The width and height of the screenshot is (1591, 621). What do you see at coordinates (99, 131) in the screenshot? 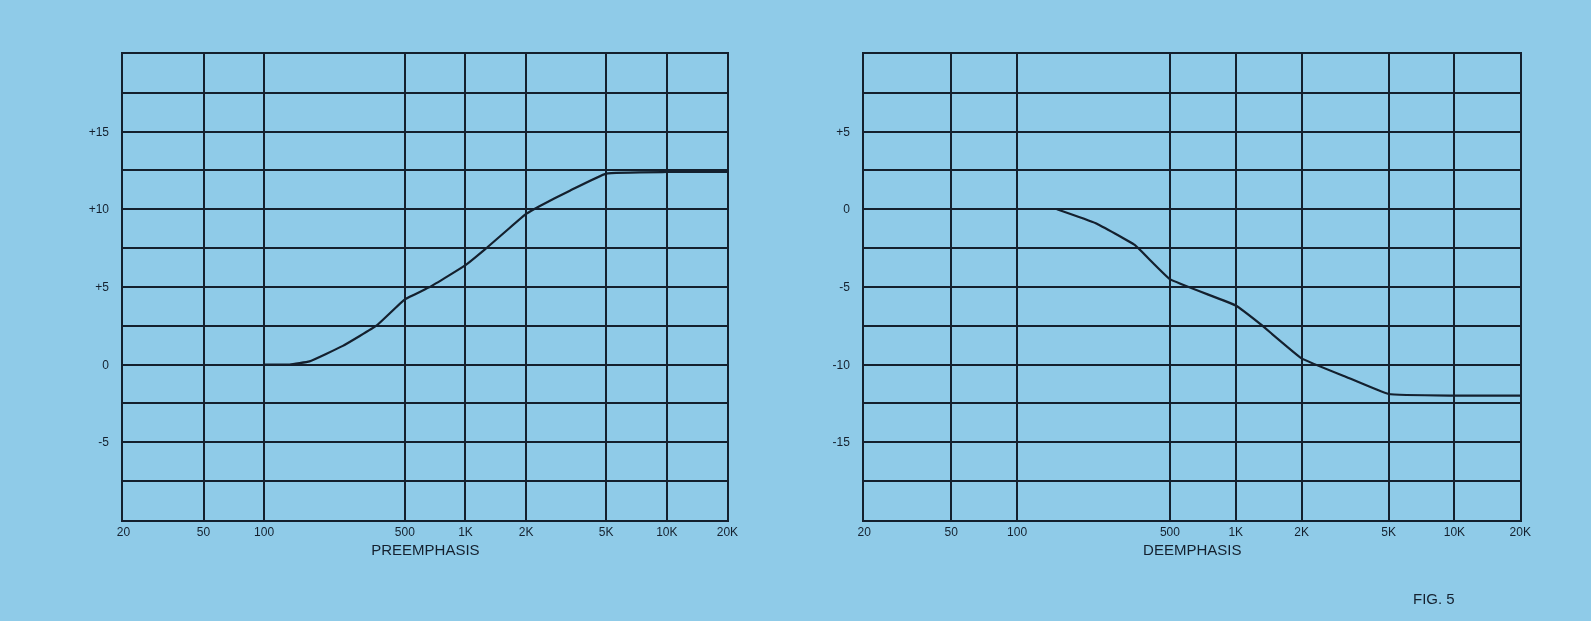
I see `y-tick-label: +15` at bounding box center [99, 131].